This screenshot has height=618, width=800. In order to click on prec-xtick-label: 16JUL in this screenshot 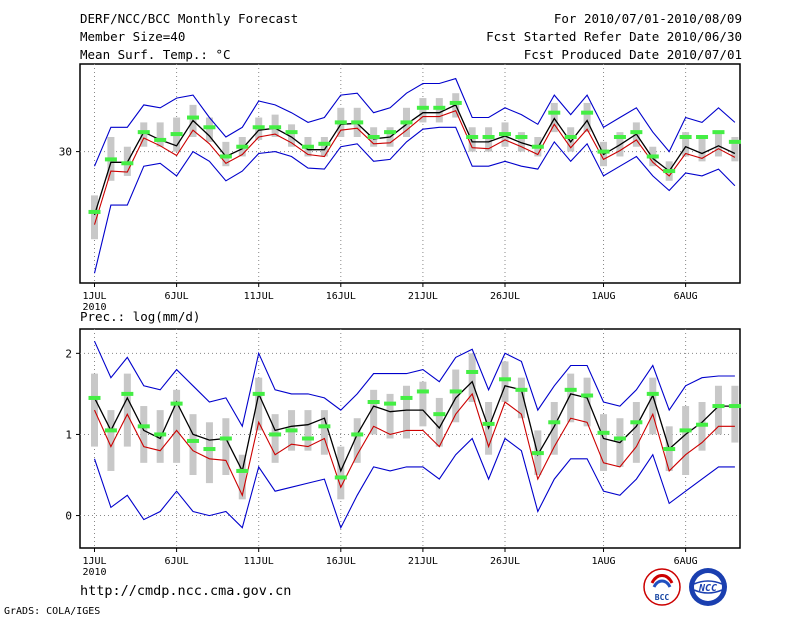, I will do `click(341, 561)`.